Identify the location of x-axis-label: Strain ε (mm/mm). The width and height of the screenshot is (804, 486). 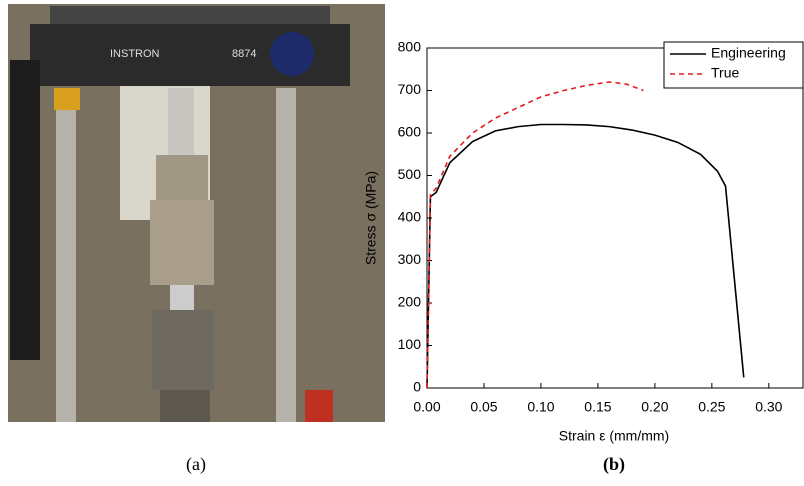
(614, 436).